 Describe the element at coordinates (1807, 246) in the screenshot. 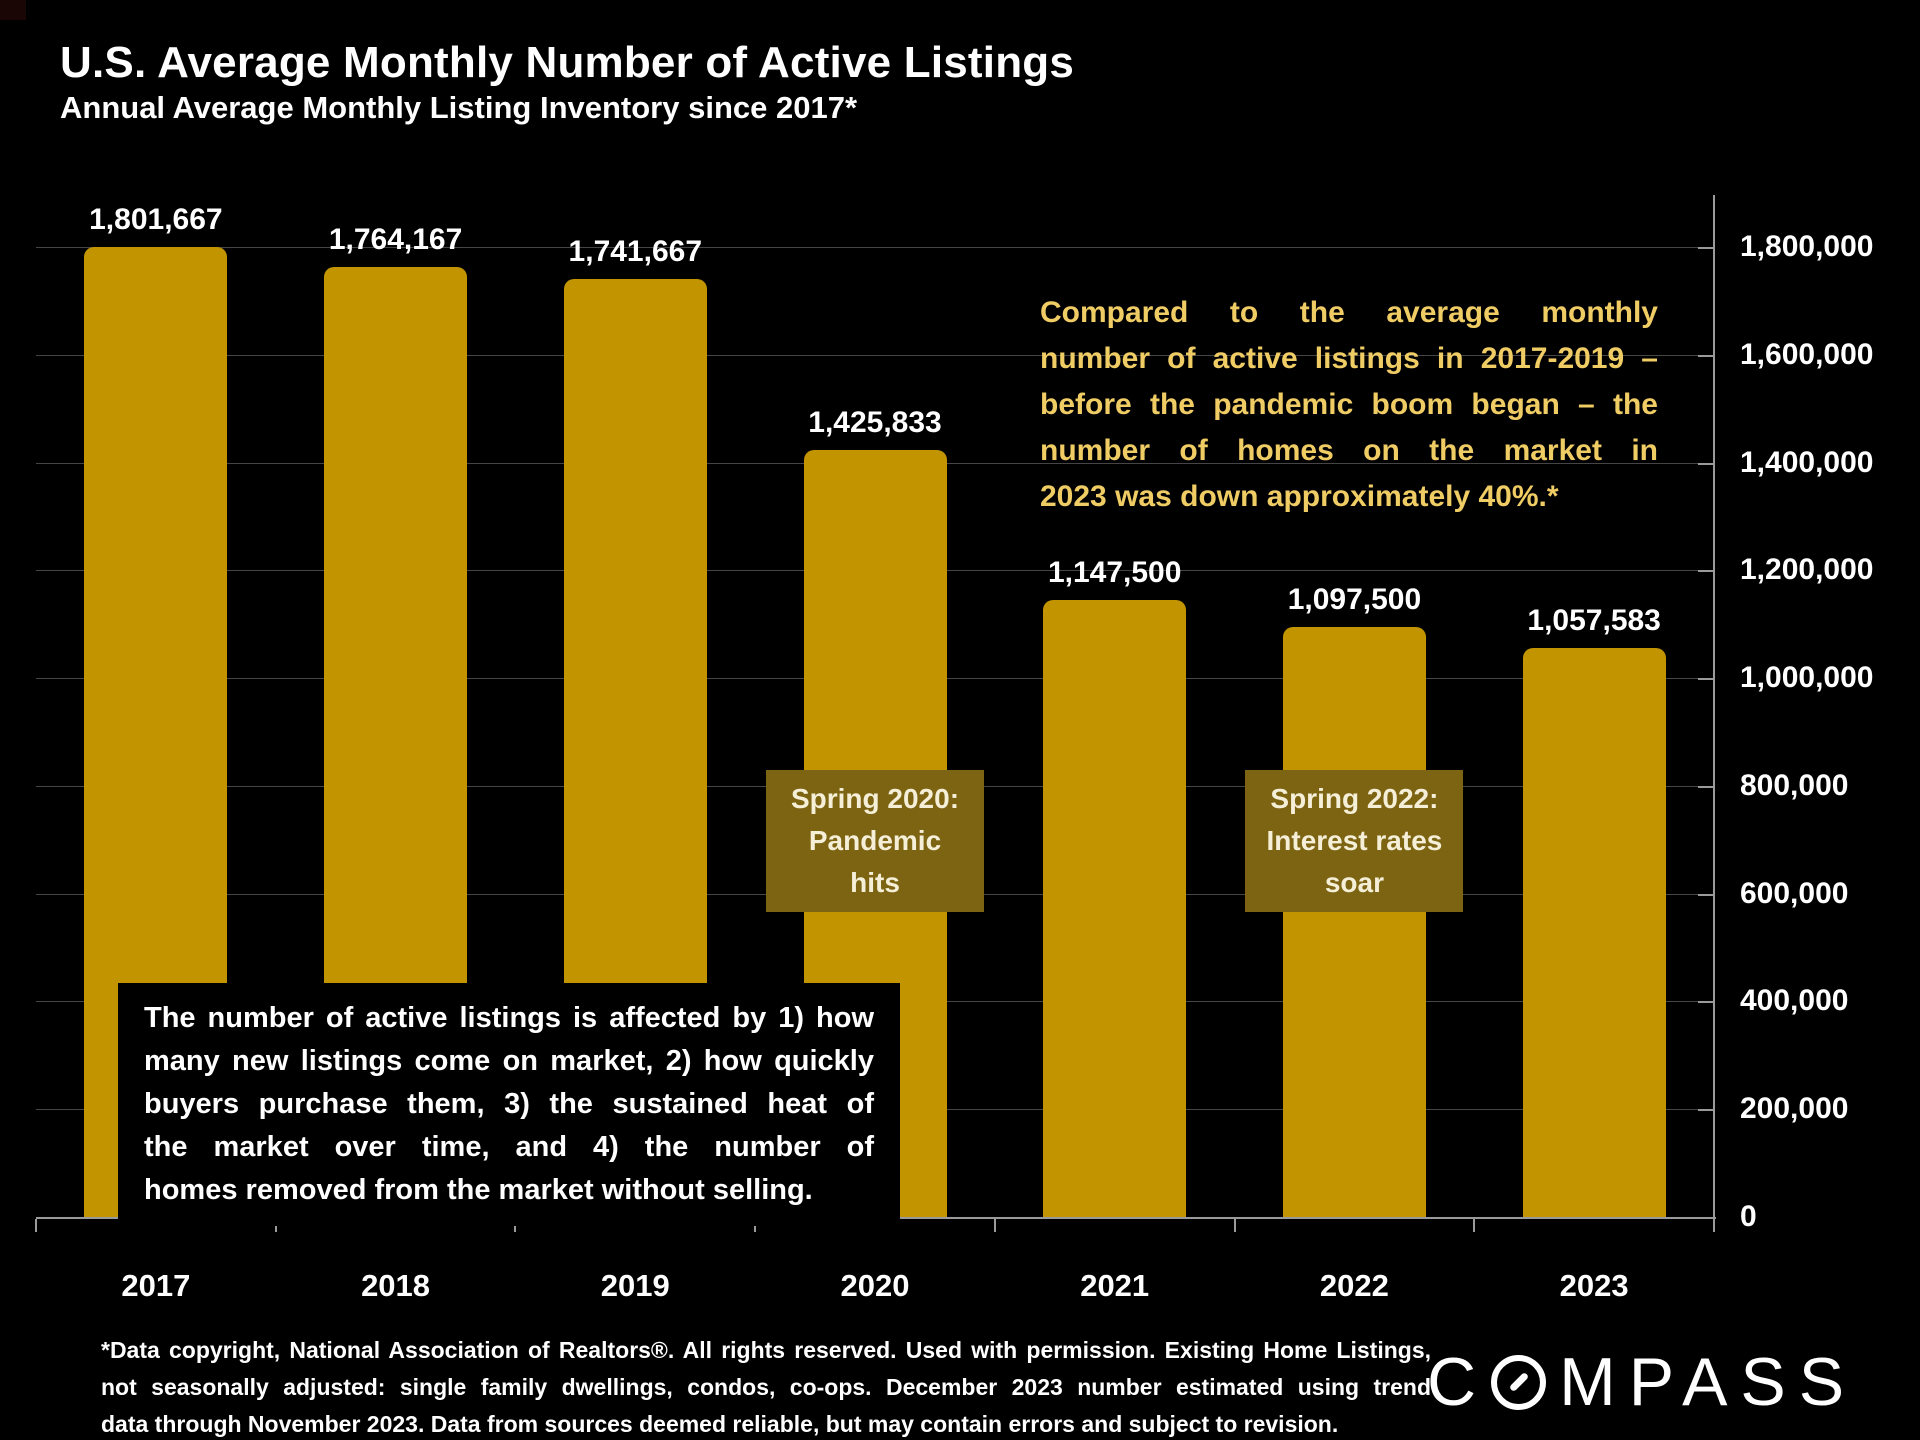

I see `y-axis-label: 1,800,000` at that location.